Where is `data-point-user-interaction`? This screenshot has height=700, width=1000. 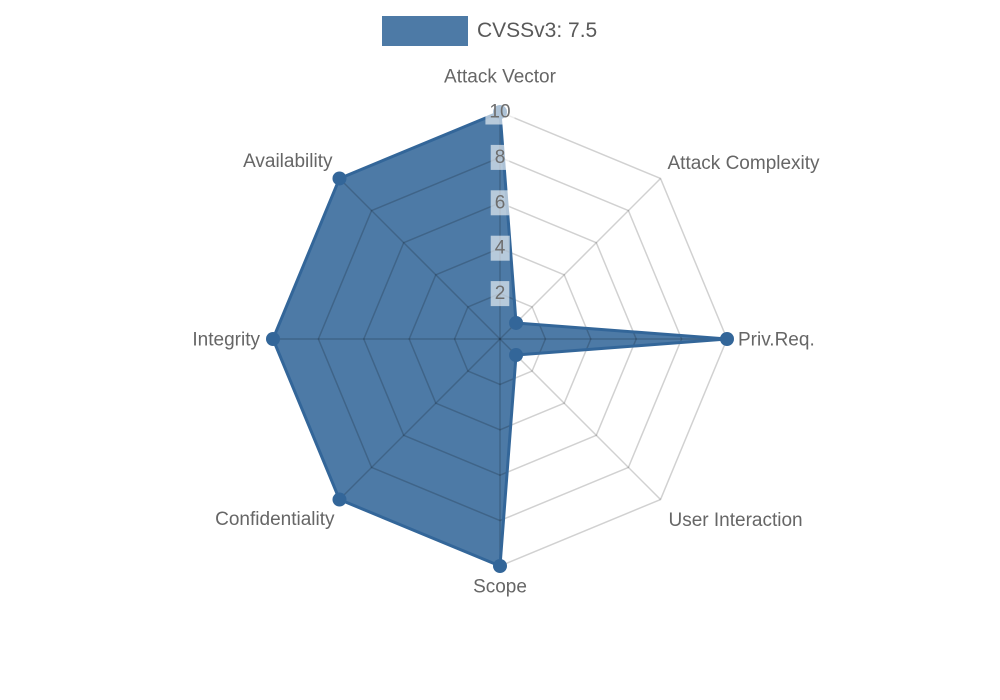
data-point-user-interaction is located at coordinates (516, 355).